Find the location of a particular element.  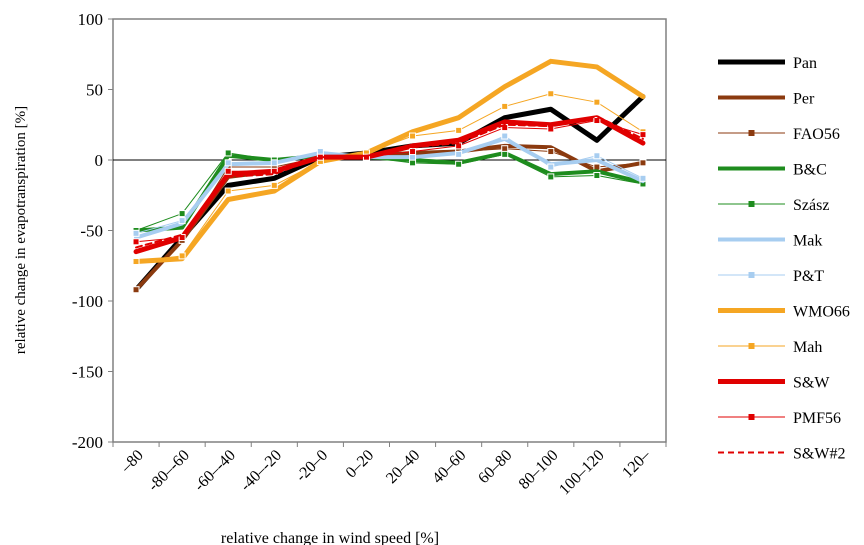

y-tick-label: 0 is located at coordinates (99, 160).